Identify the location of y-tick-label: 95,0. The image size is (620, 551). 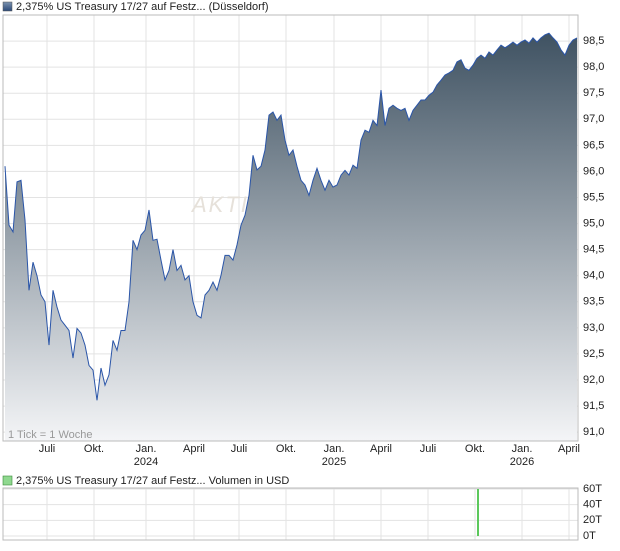
(593, 223).